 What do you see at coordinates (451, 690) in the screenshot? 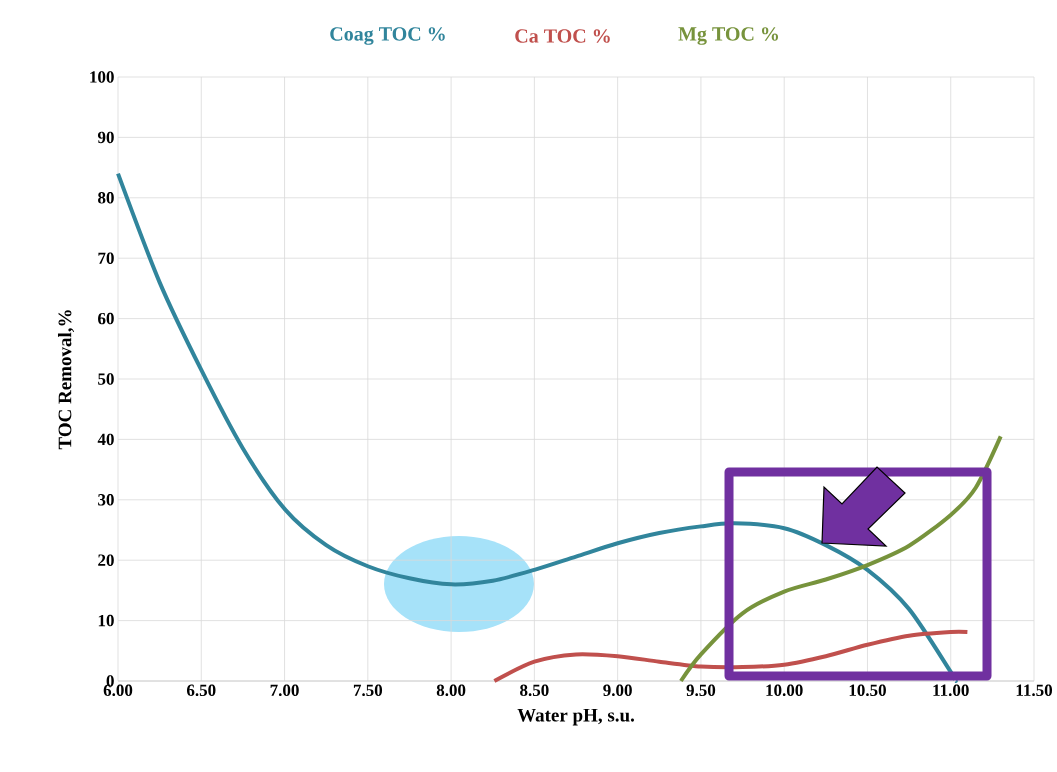
I see `x-tick-label: 8.00` at bounding box center [451, 690].